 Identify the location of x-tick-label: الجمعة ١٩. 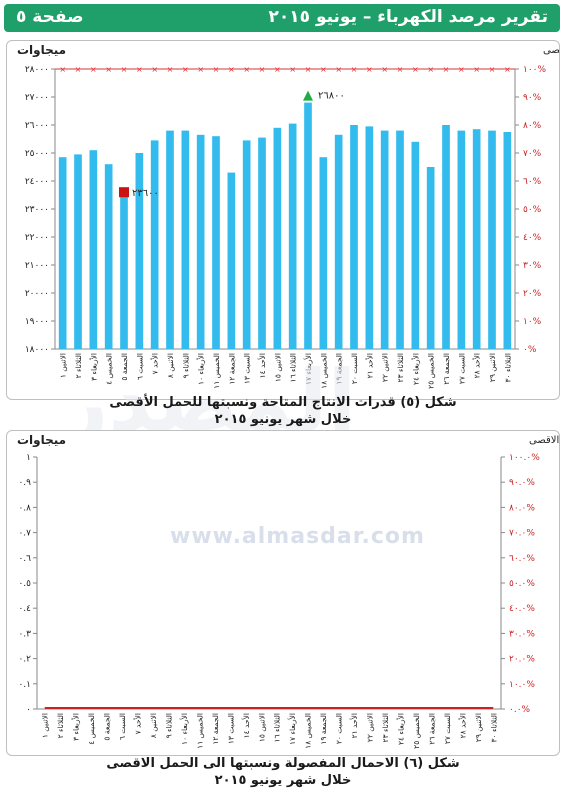
(323, 729).